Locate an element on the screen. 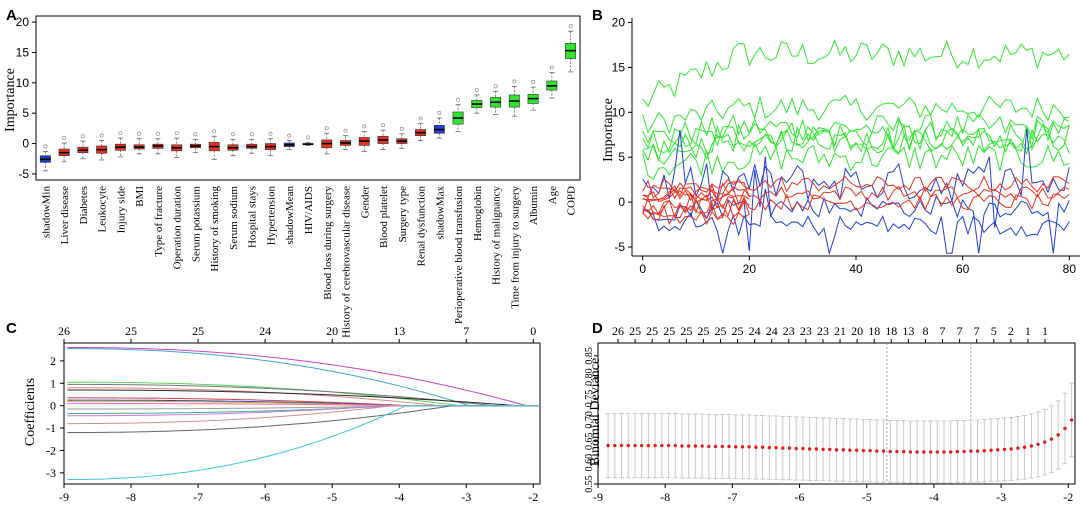  a-xtick-label-16: History of cerebrovascular disease is located at coordinates (347, 262).